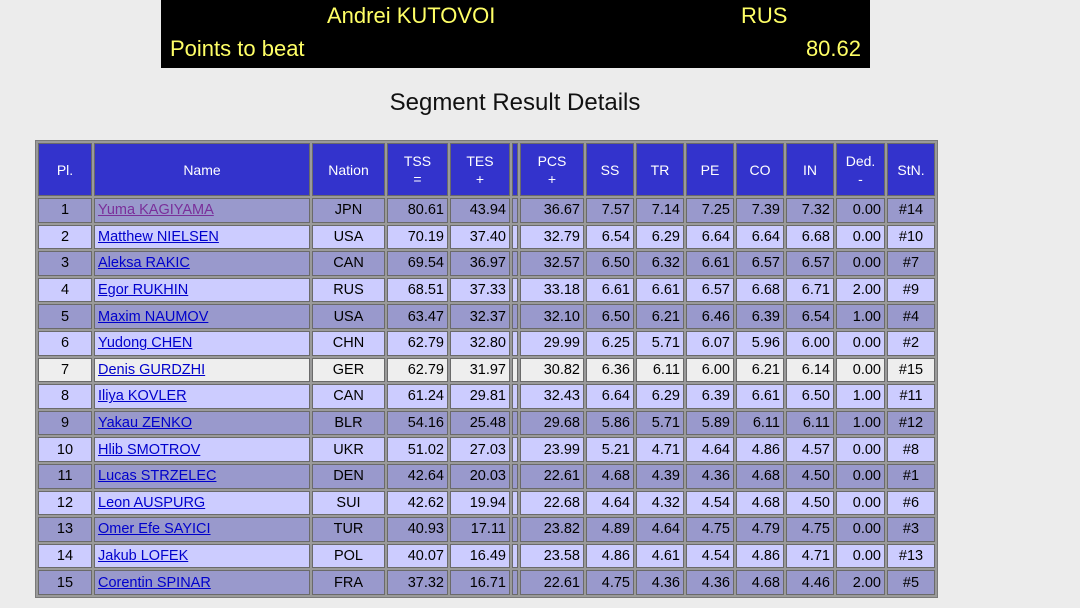 This screenshot has height=608, width=1080. Describe the element at coordinates (152, 502) in the screenshot. I see `skater-link: Leon AUSPURG` at that location.